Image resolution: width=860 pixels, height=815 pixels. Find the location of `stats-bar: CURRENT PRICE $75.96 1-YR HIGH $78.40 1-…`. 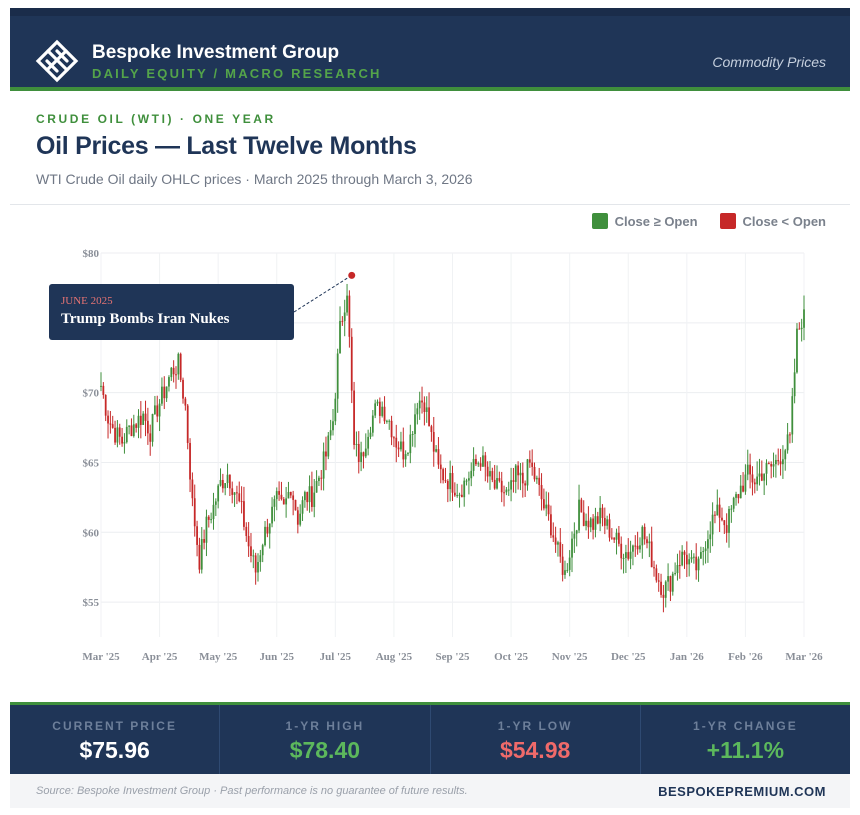

stats-bar: CURRENT PRICE $75.96 1-YR HIGH $78.40 1-… is located at coordinates (430, 738).